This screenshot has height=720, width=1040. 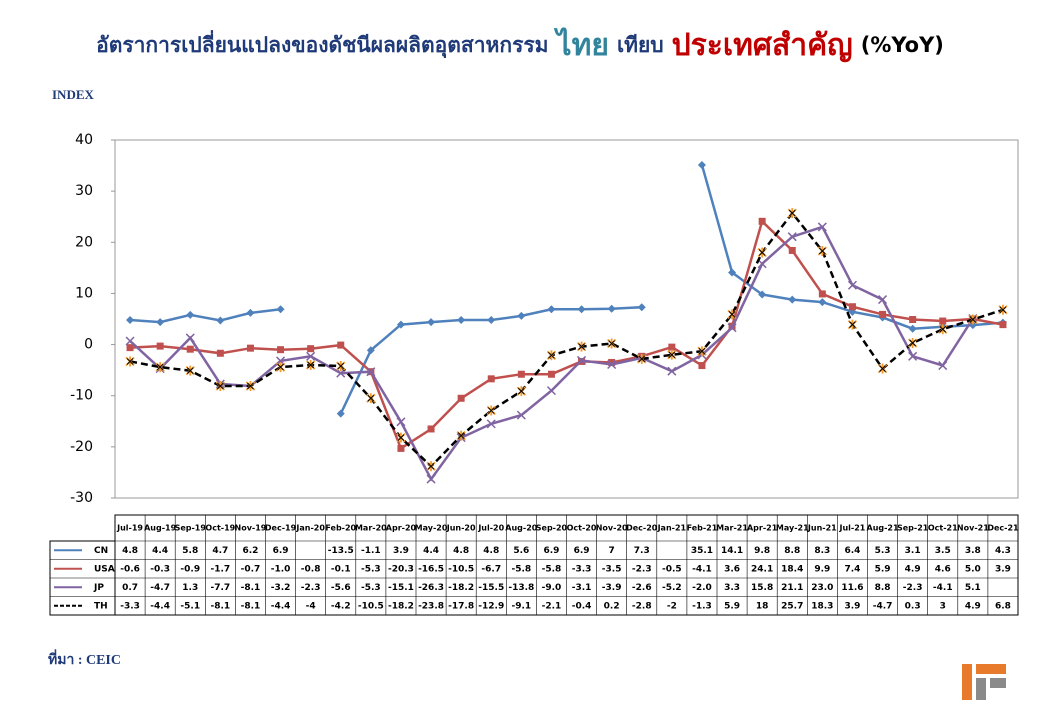 I want to click on table-value: -2.8, so click(x=642, y=606).